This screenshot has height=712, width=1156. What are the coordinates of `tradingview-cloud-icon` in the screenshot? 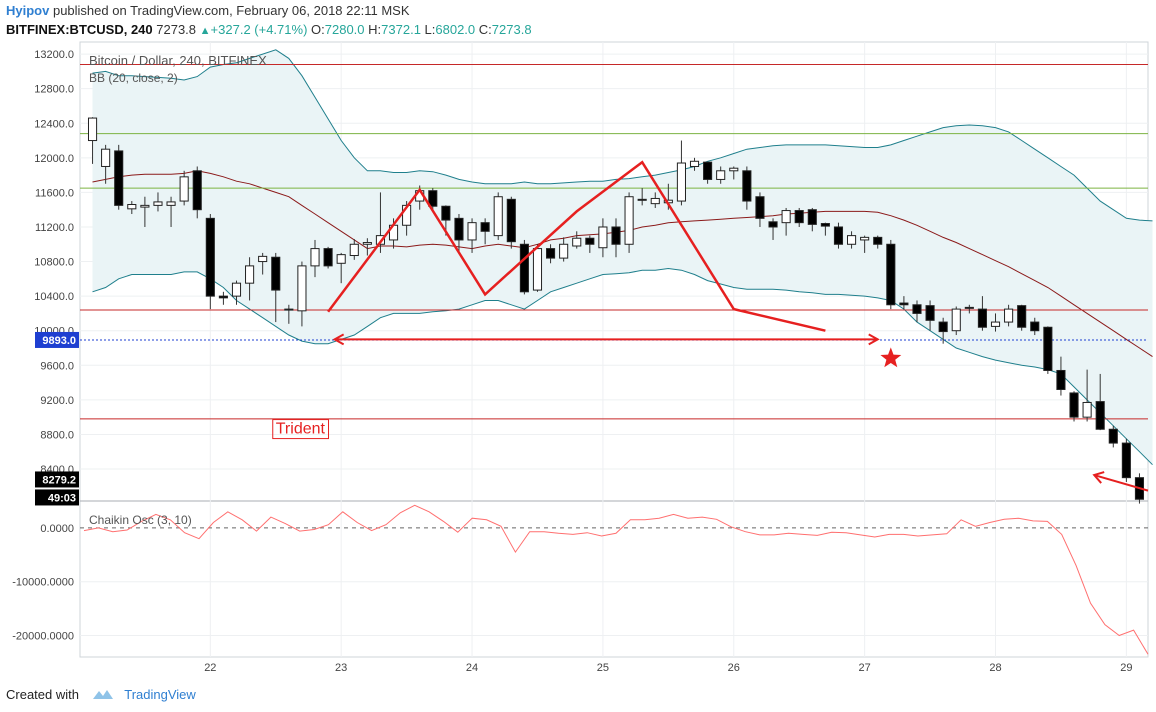 It's located at (102, 694).